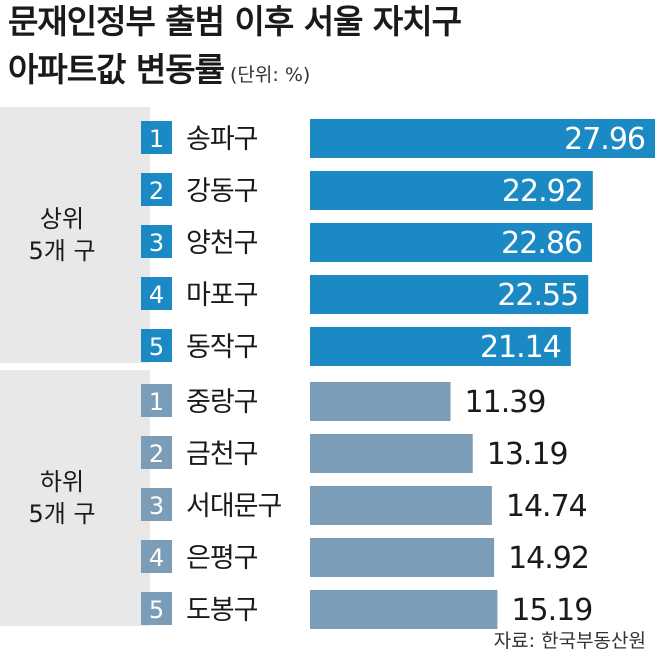  What do you see at coordinates (551, 610) in the screenshot?
I see `value-label: 15.19` at bounding box center [551, 610].